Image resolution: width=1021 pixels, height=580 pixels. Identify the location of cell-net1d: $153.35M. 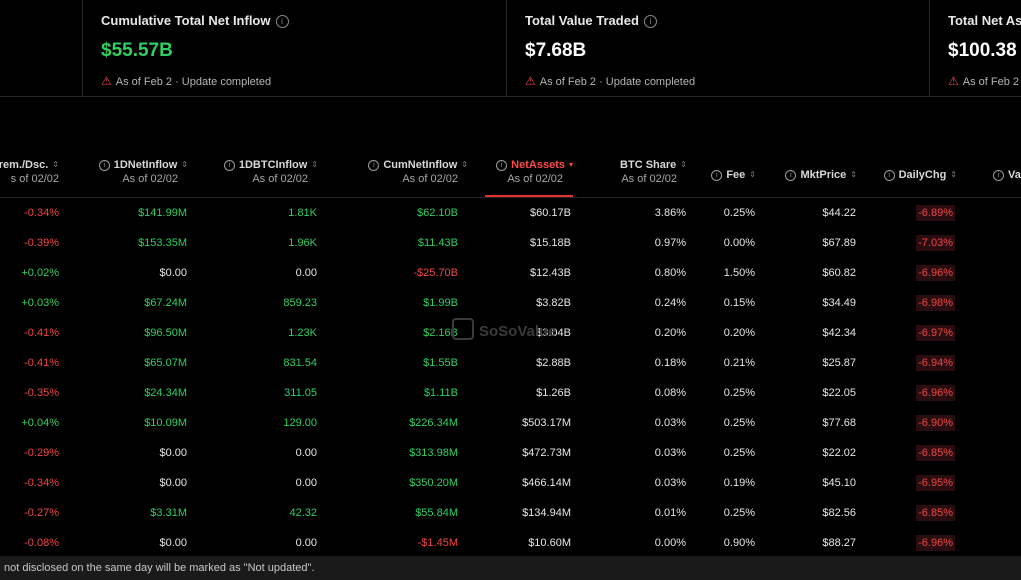
(162, 243).